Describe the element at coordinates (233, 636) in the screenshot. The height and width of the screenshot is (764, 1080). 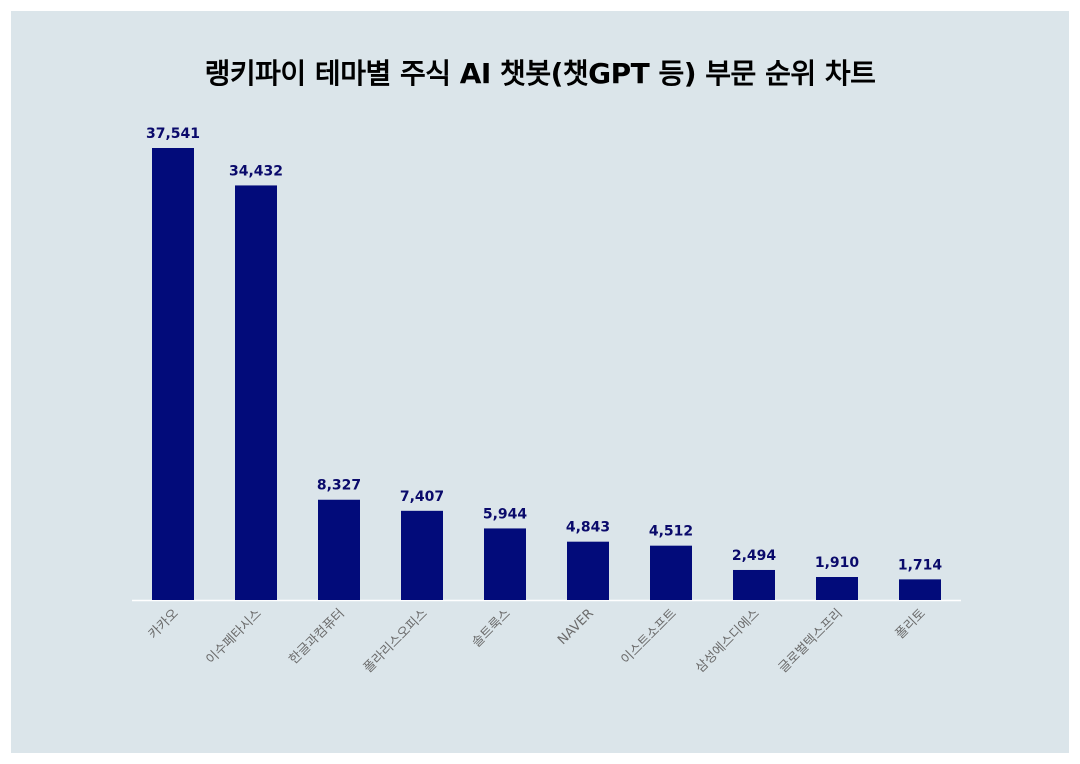
I see `x-tick-label: 이수페타시스` at that location.